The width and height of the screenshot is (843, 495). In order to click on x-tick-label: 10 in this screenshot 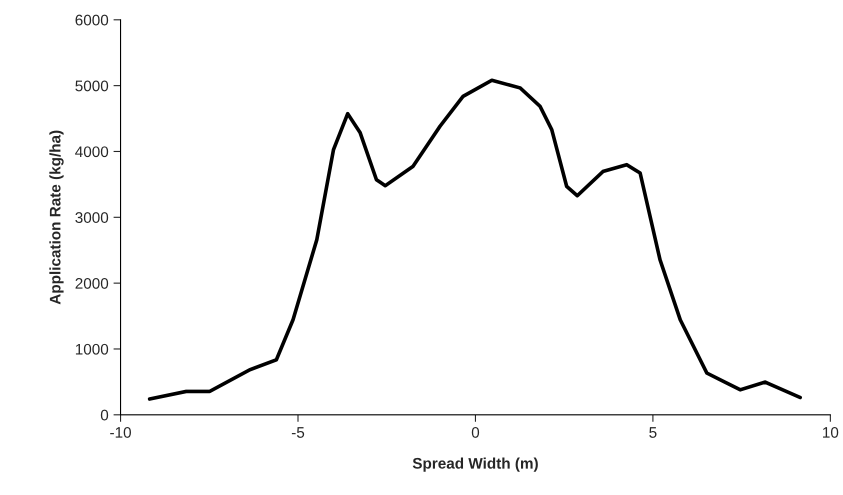, I will do `click(830, 432)`.